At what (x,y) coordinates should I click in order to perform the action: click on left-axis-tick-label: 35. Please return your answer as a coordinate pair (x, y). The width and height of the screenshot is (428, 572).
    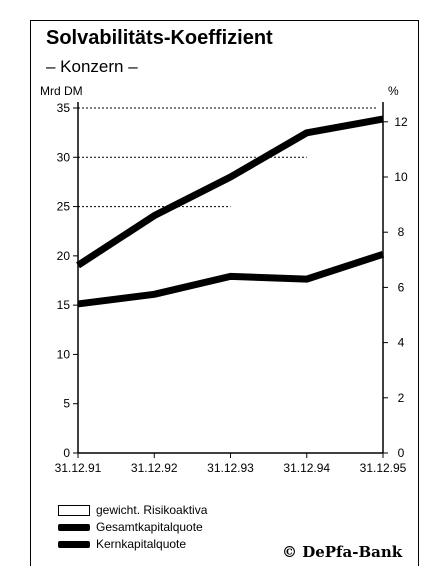
    Looking at the image, I should click on (64, 108).